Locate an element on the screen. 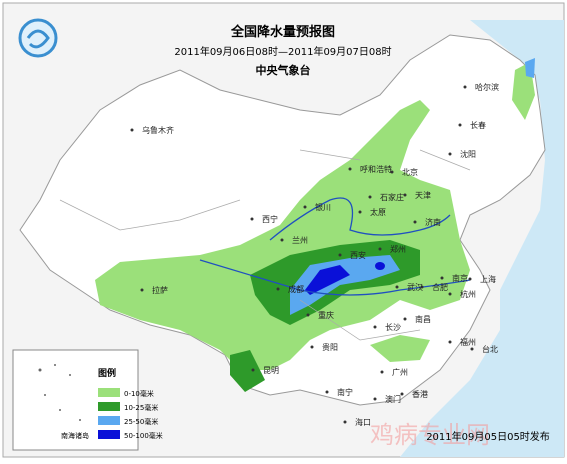 The width and height of the screenshot is (567, 464). city-label: 天津 is located at coordinates (423, 195).